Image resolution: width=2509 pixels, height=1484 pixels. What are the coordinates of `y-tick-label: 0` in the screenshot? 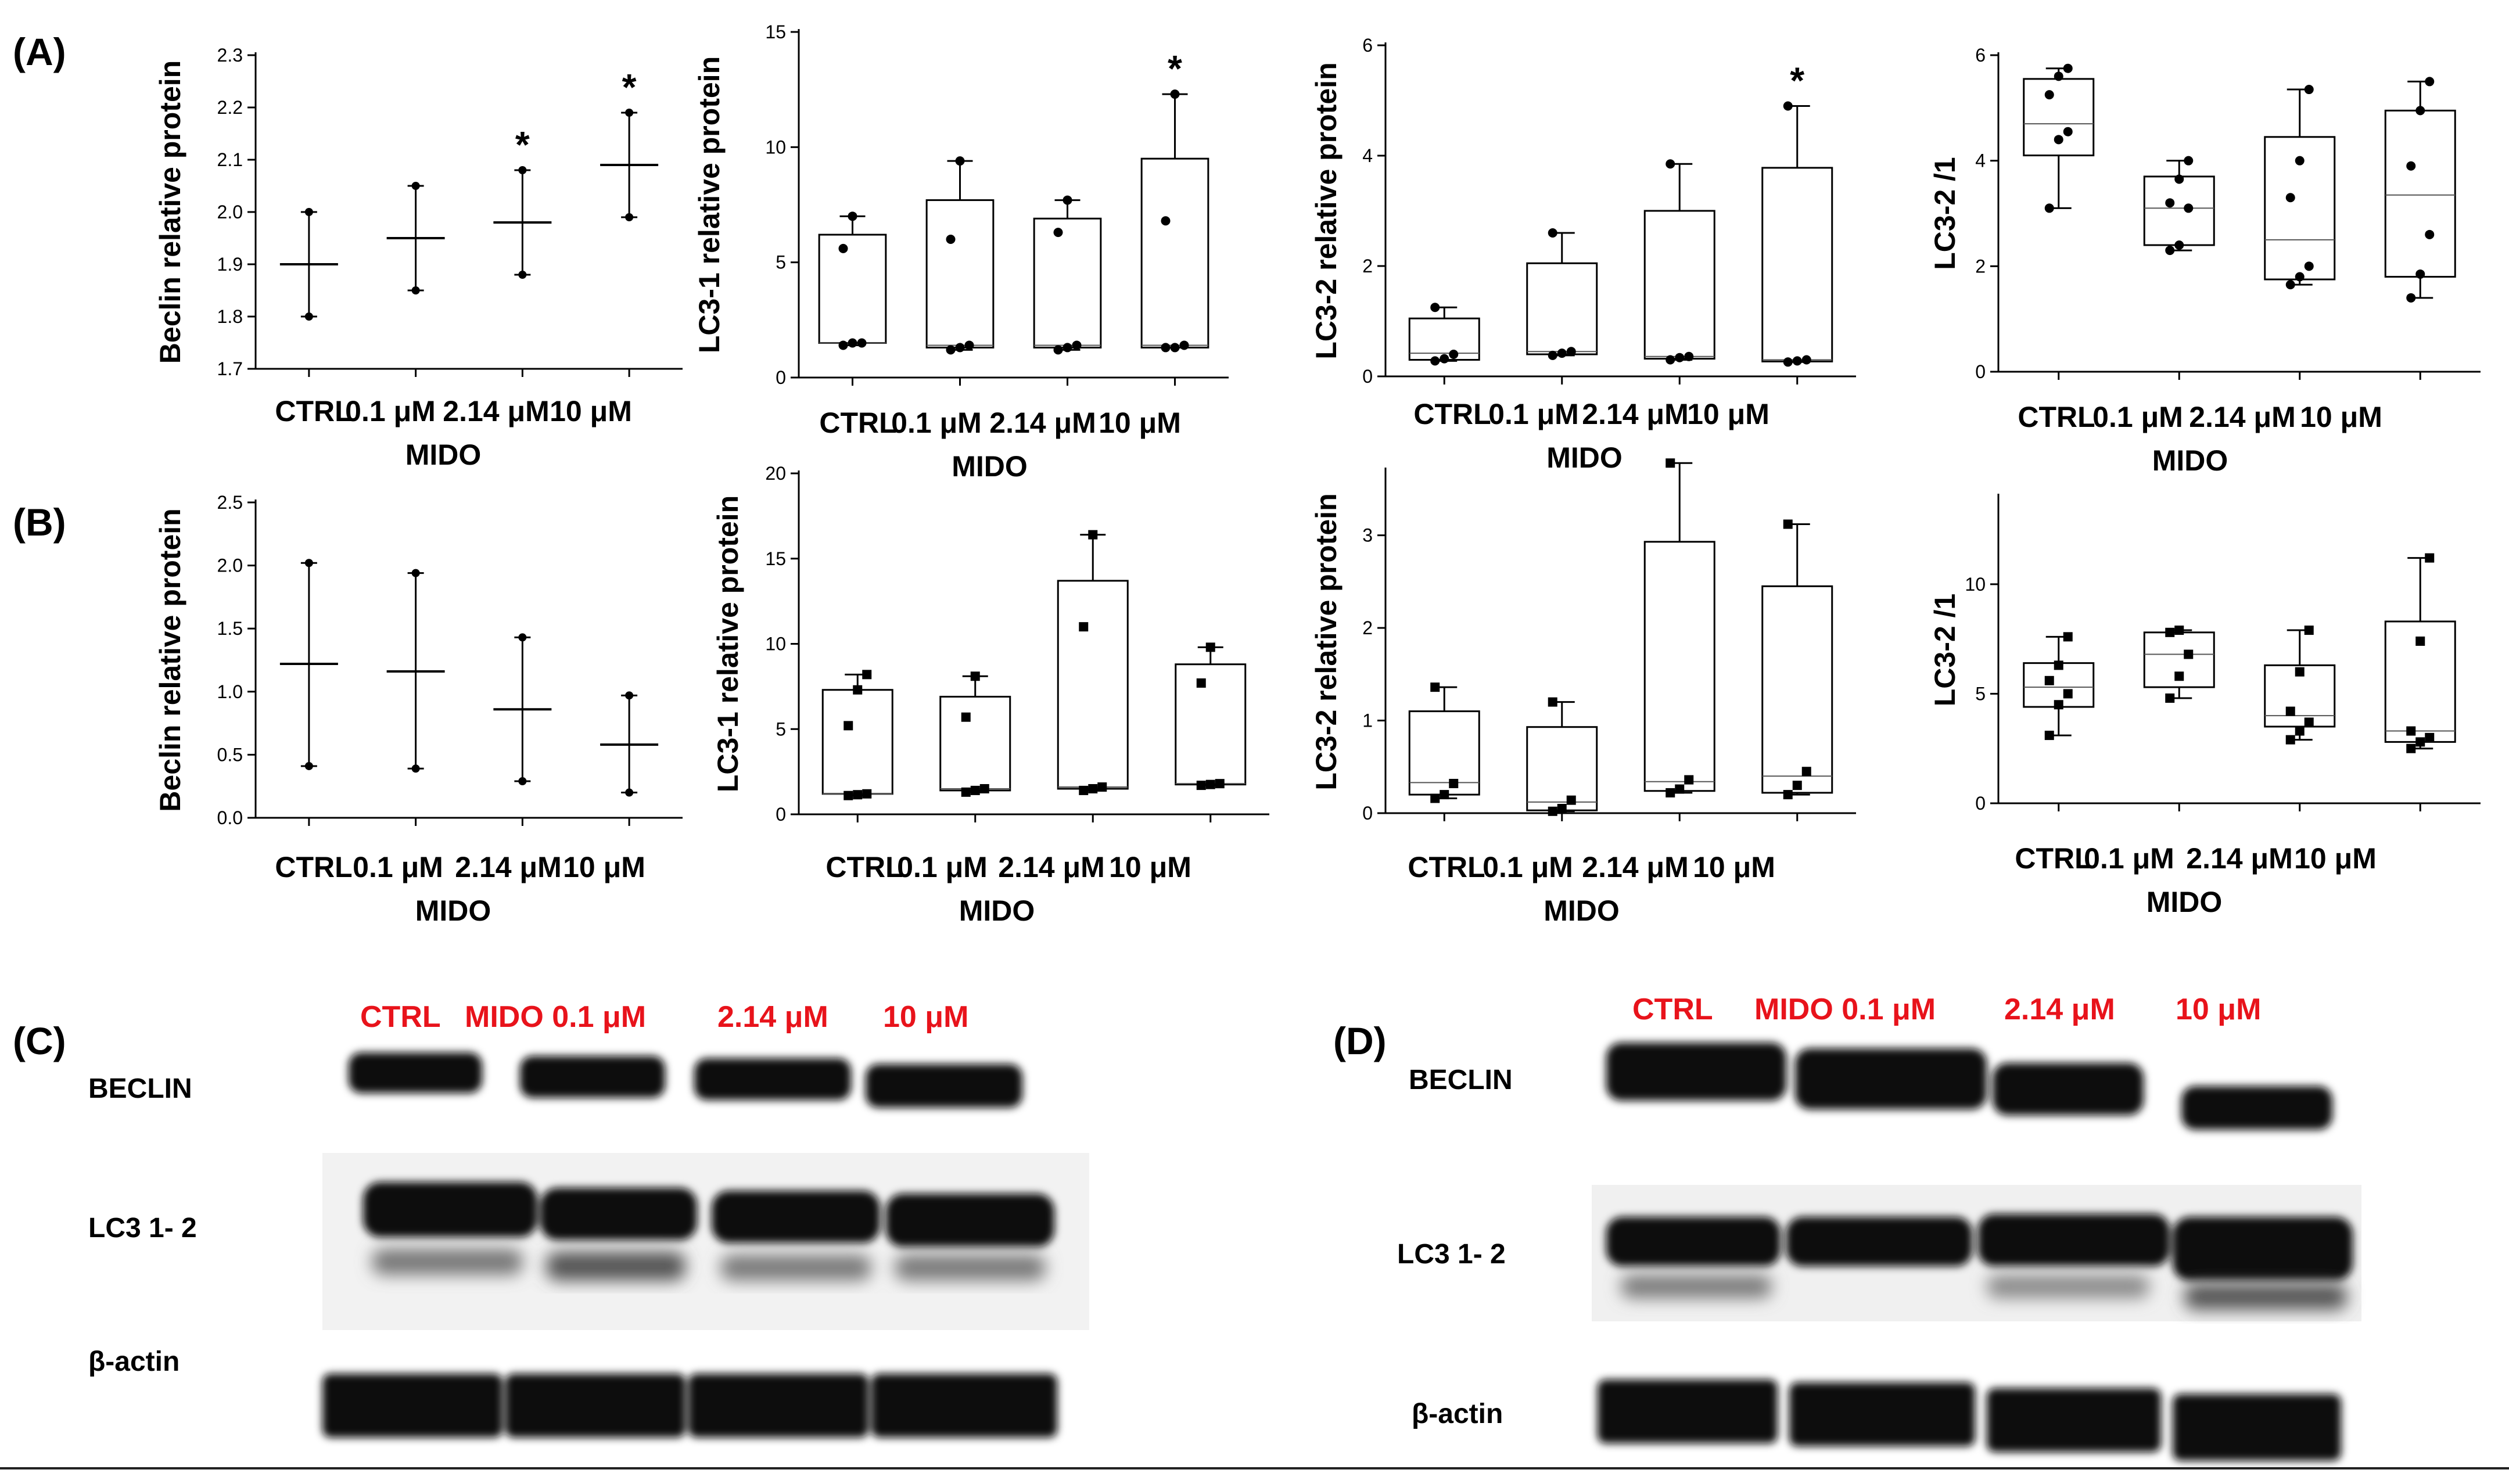 It's located at (1368, 376).